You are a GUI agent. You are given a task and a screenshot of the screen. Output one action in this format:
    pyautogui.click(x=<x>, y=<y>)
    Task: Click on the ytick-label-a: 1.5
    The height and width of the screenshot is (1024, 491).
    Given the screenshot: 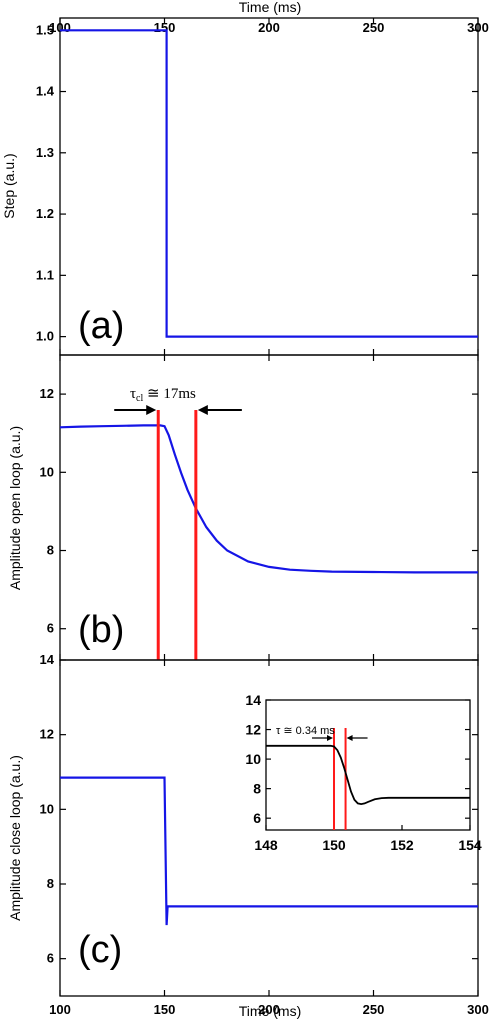 What is the action you would take?
    pyautogui.click(x=45, y=29)
    